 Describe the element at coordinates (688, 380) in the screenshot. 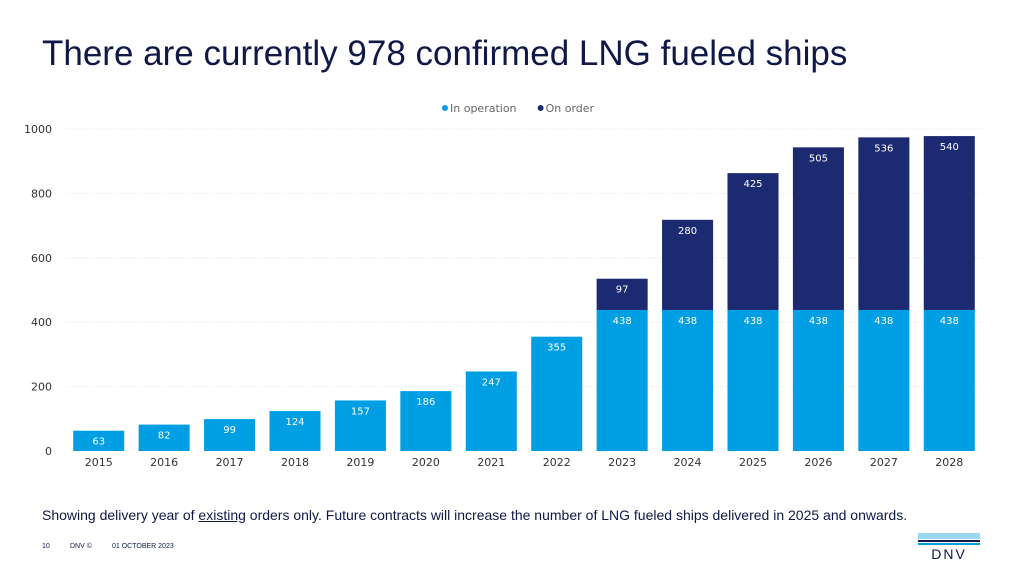

I see `bar-in-operation-2024` at that location.